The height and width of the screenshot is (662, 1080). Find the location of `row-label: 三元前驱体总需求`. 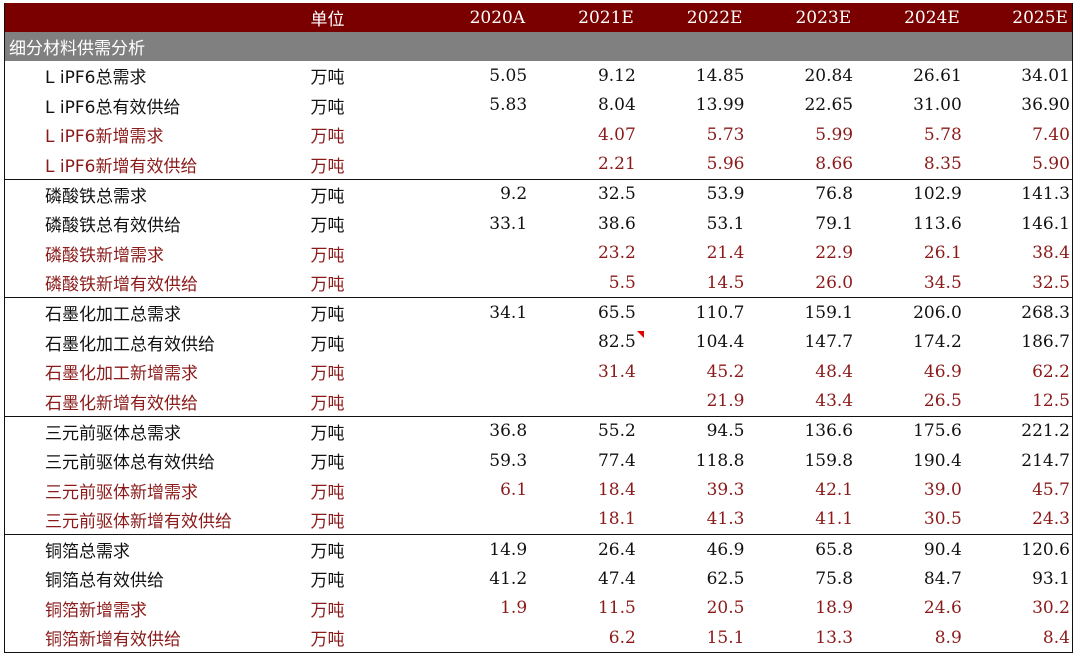

row-label: 三元前驱体总需求 is located at coordinates (154, 430).